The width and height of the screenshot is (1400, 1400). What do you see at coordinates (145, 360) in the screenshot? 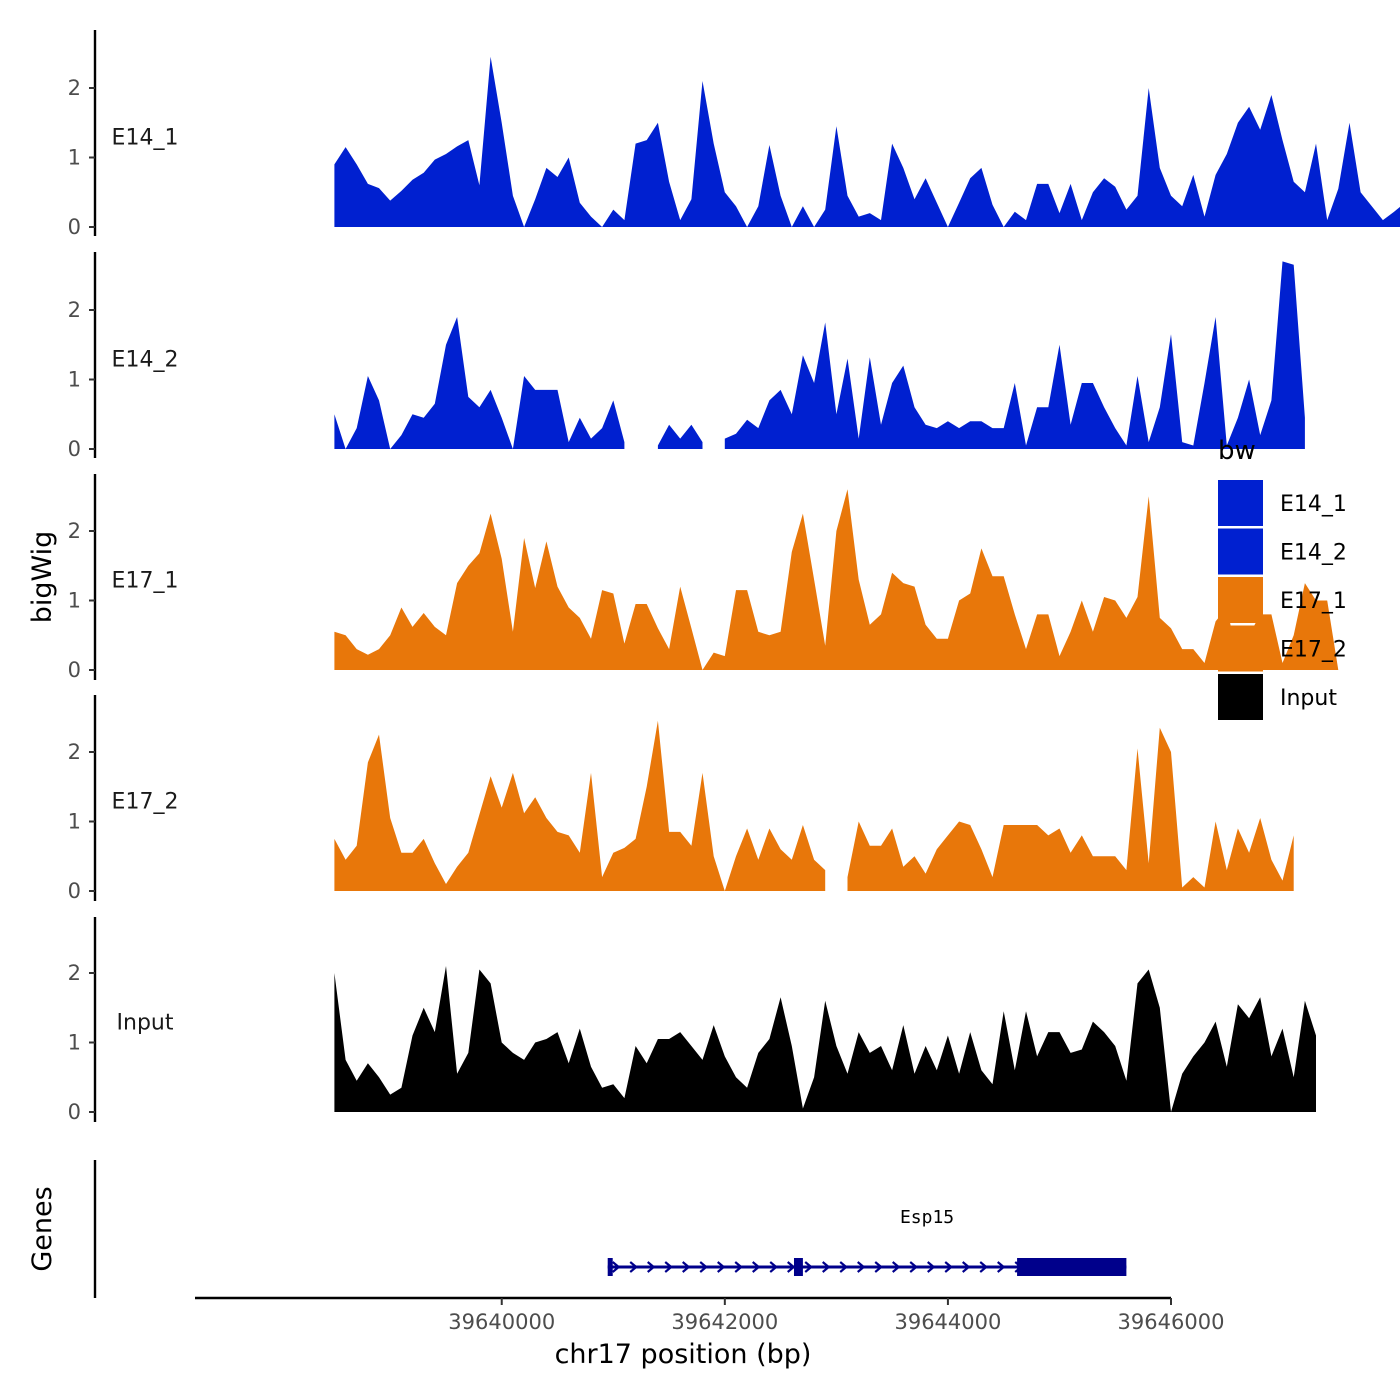
I see `track-label: E14_2` at bounding box center [145, 360].